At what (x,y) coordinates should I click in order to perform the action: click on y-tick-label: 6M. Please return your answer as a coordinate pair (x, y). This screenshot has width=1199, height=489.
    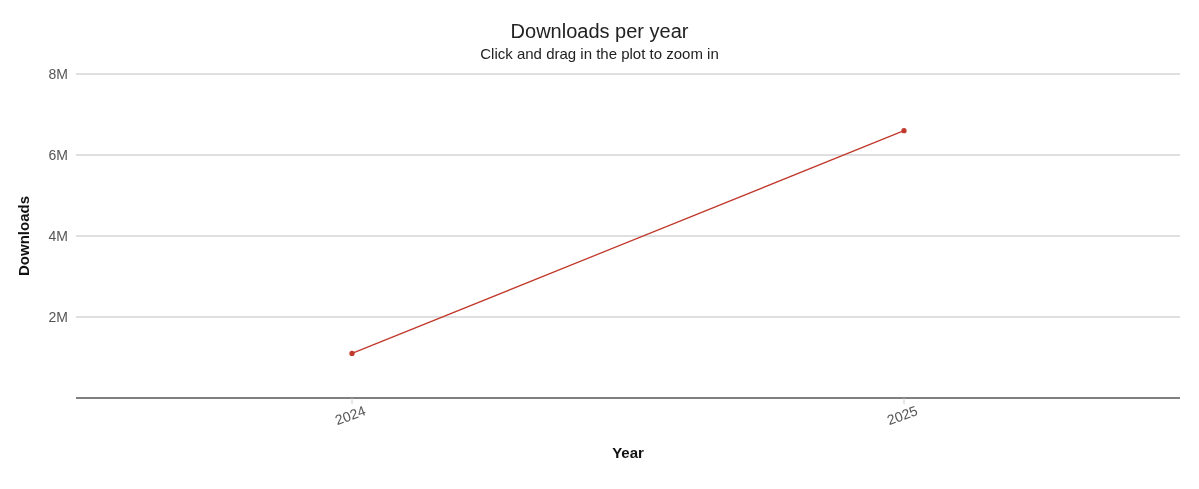
    Looking at the image, I should click on (58, 154).